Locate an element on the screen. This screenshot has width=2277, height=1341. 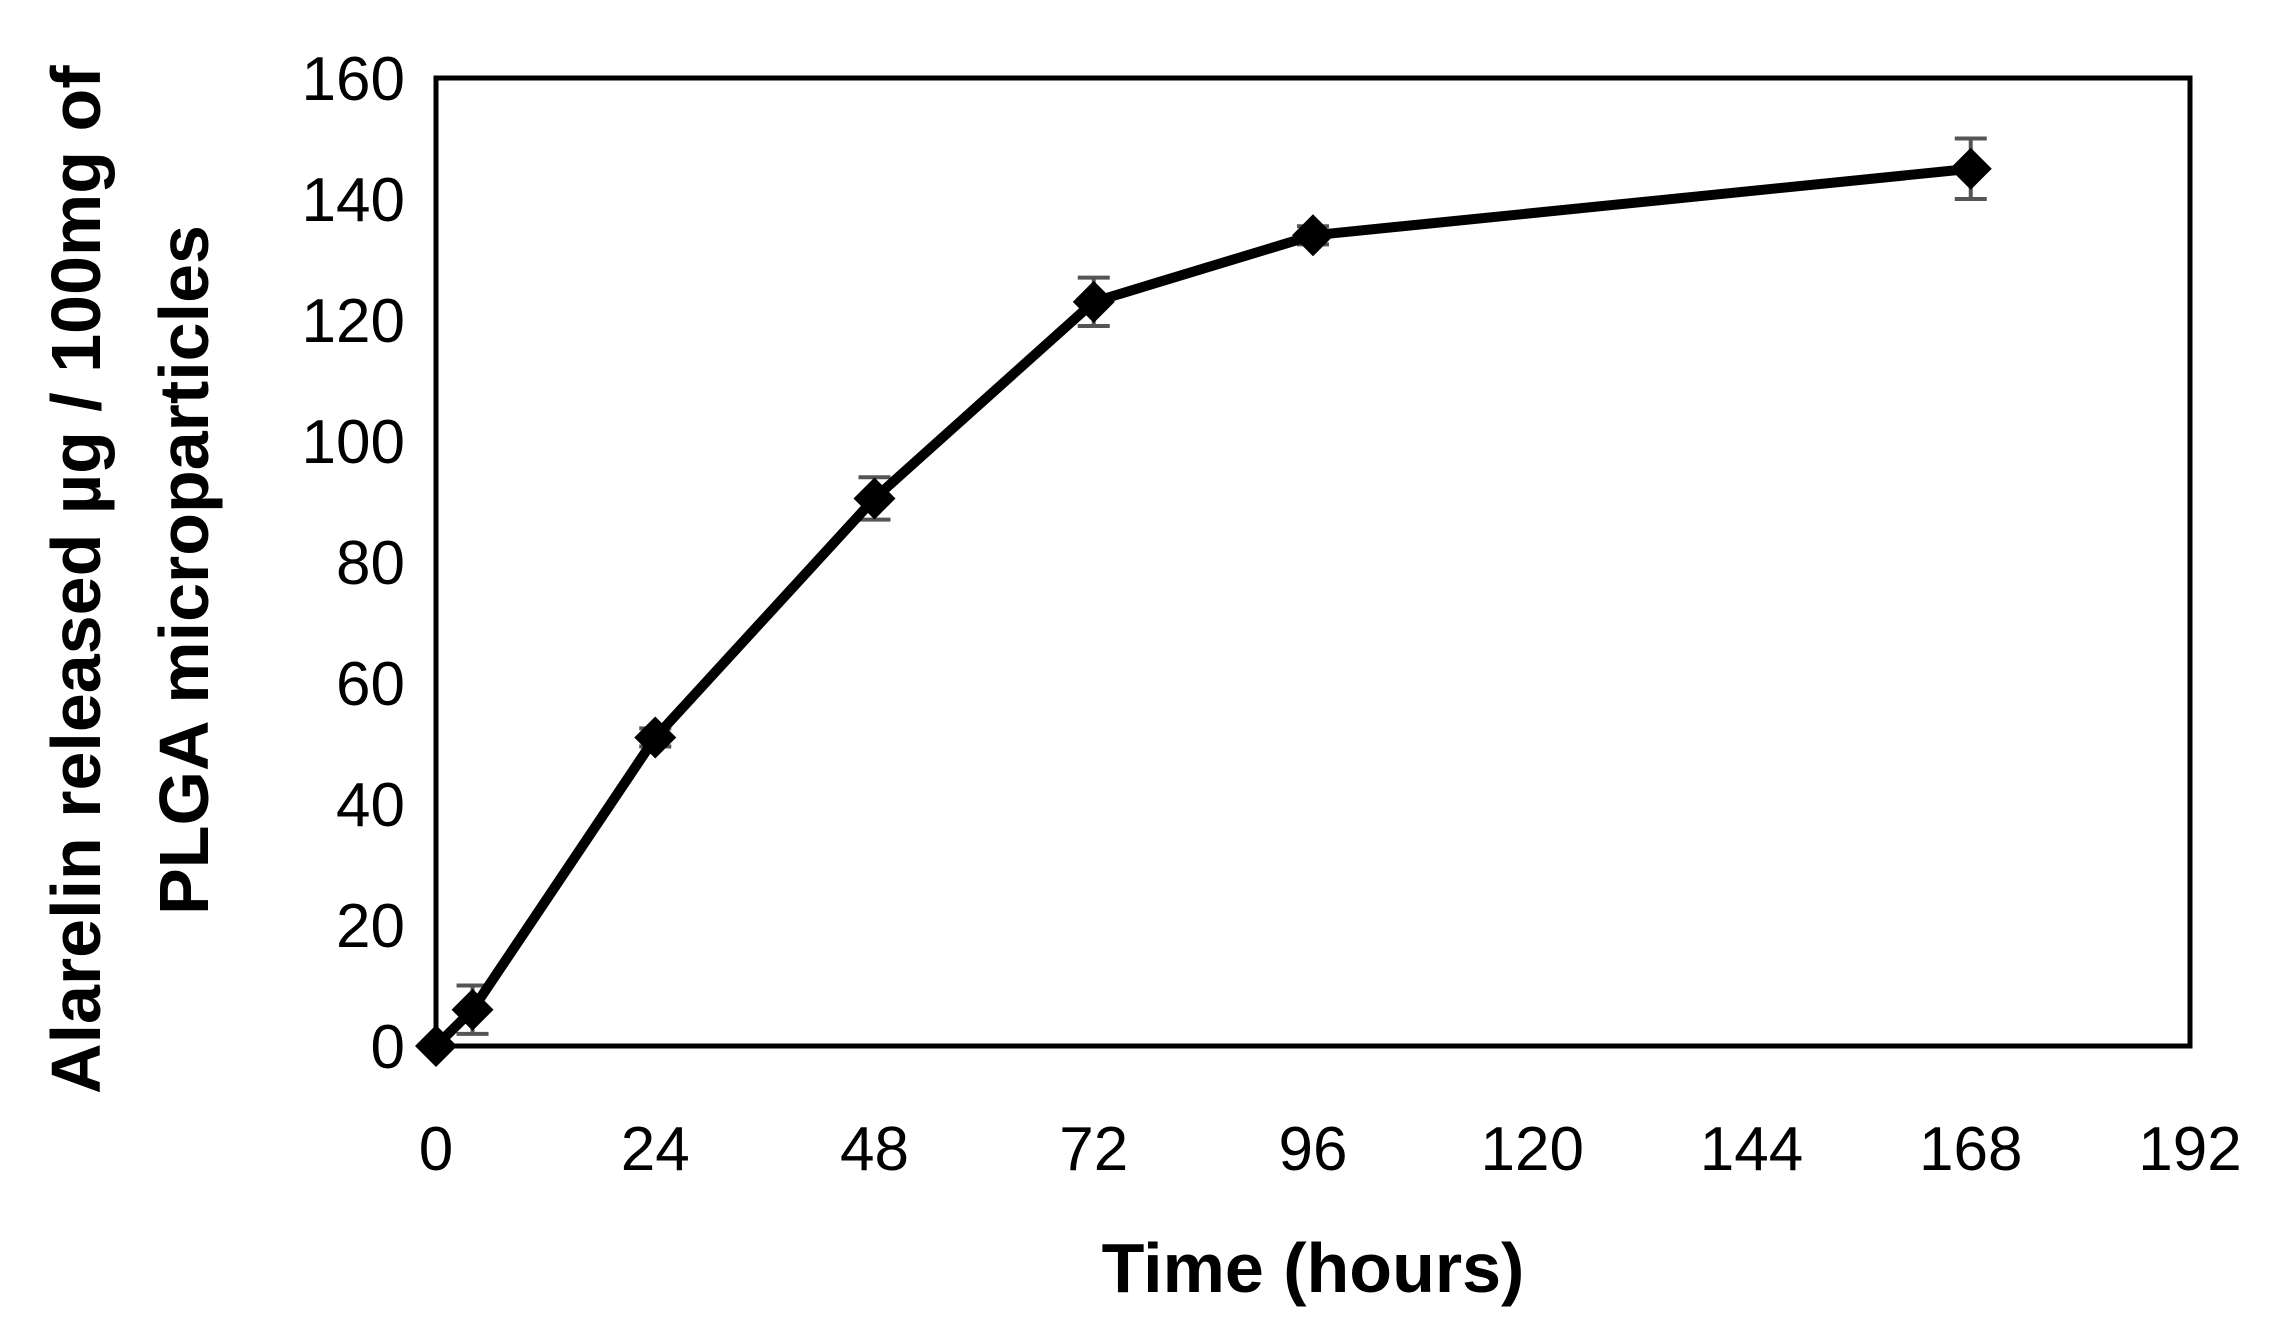
x-tick-label: 144 is located at coordinates (1751, 1149).